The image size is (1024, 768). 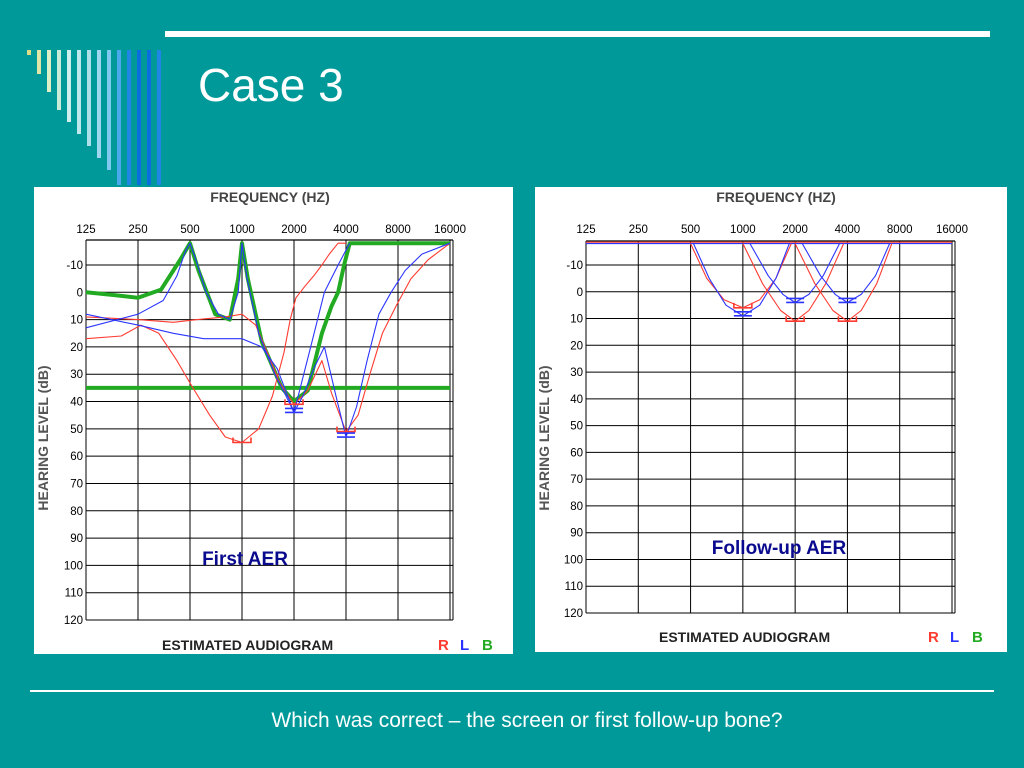 I want to click on chart-follow-up-aer-y-tick-label: 40, so click(x=576, y=400).